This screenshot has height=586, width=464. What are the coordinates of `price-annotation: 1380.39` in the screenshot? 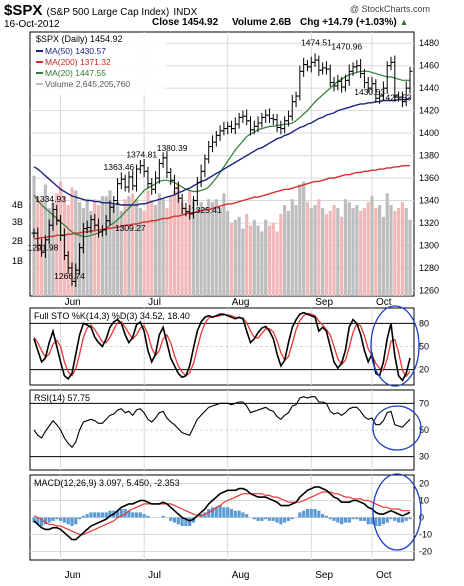 It's located at (172, 148).